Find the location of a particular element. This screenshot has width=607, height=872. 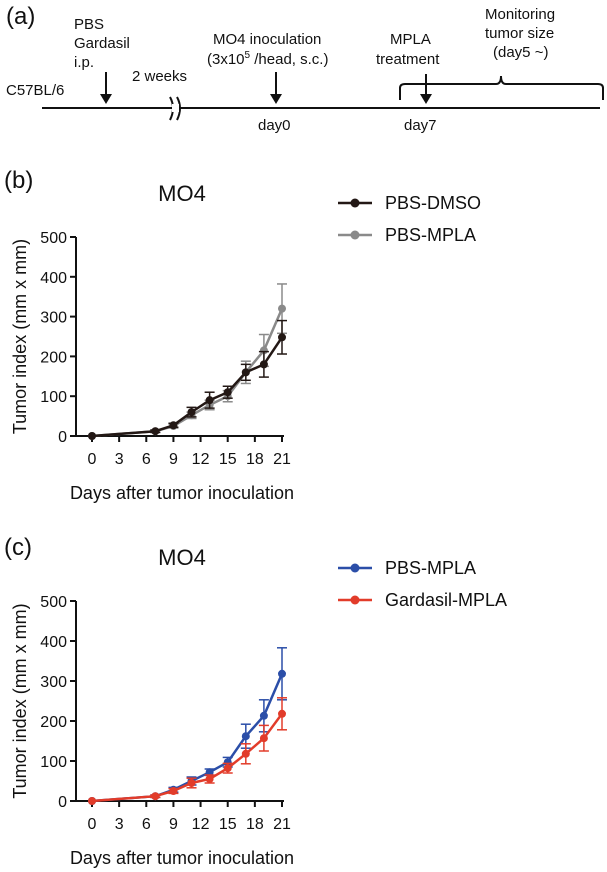

timeline-break-gap is located at coordinates (175, 108).